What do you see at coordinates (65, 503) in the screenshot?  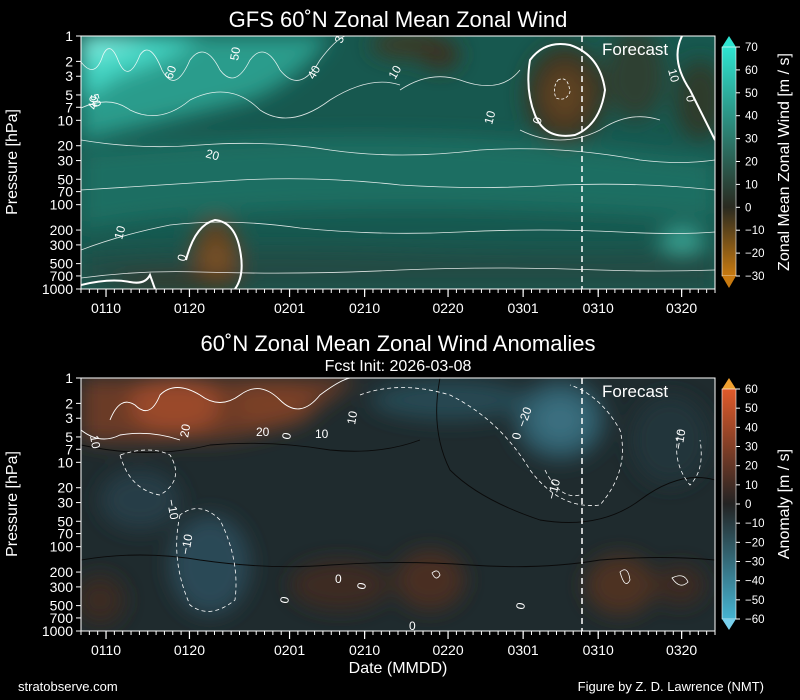 I see `y-tick-label: 30` at bounding box center [65, 503].